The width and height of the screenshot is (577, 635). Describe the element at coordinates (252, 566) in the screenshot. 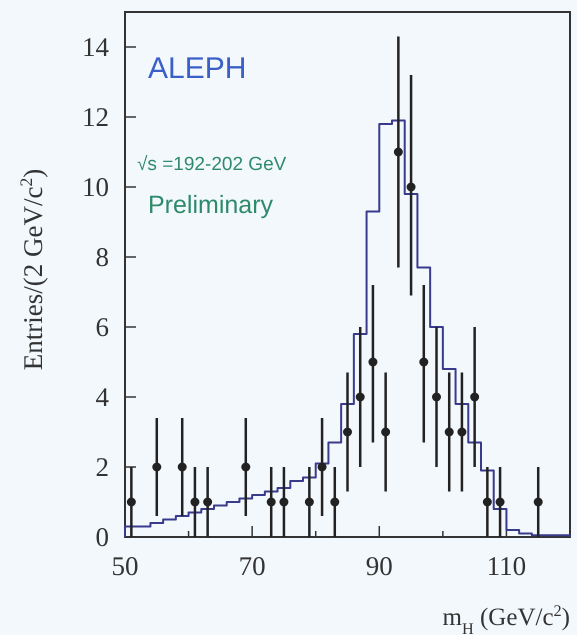

I see `x-tick-label: 70` at that location.